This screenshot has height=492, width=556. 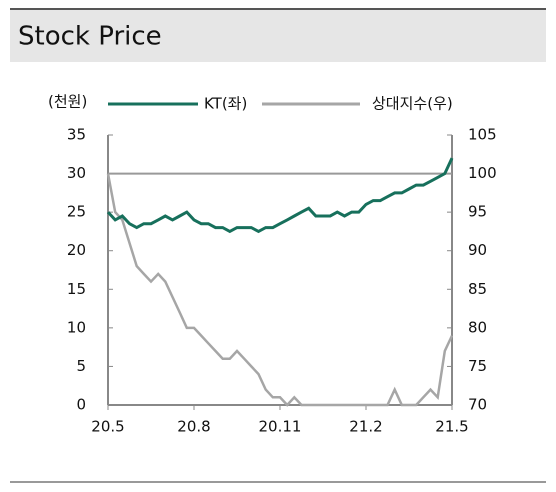 What do you see at coordinates (477, 250) in the screenshot?
I see `y2-tick-label: 90` at bounding box center [477, 250].